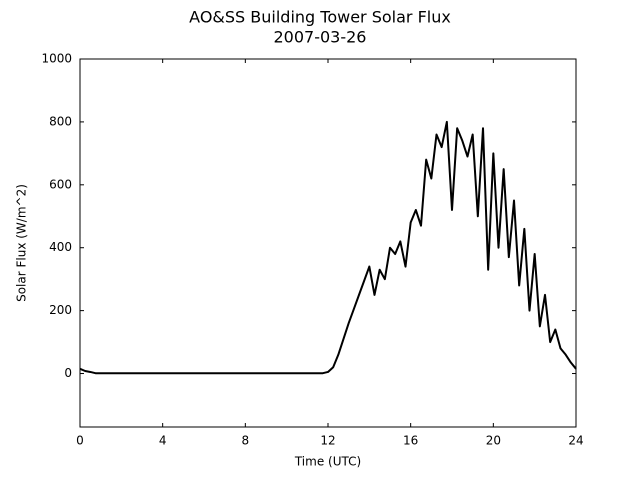 The image size is (640, 484). I want to click on y-axis-label: Solar Flux (W/m^2), so click(22, 243).